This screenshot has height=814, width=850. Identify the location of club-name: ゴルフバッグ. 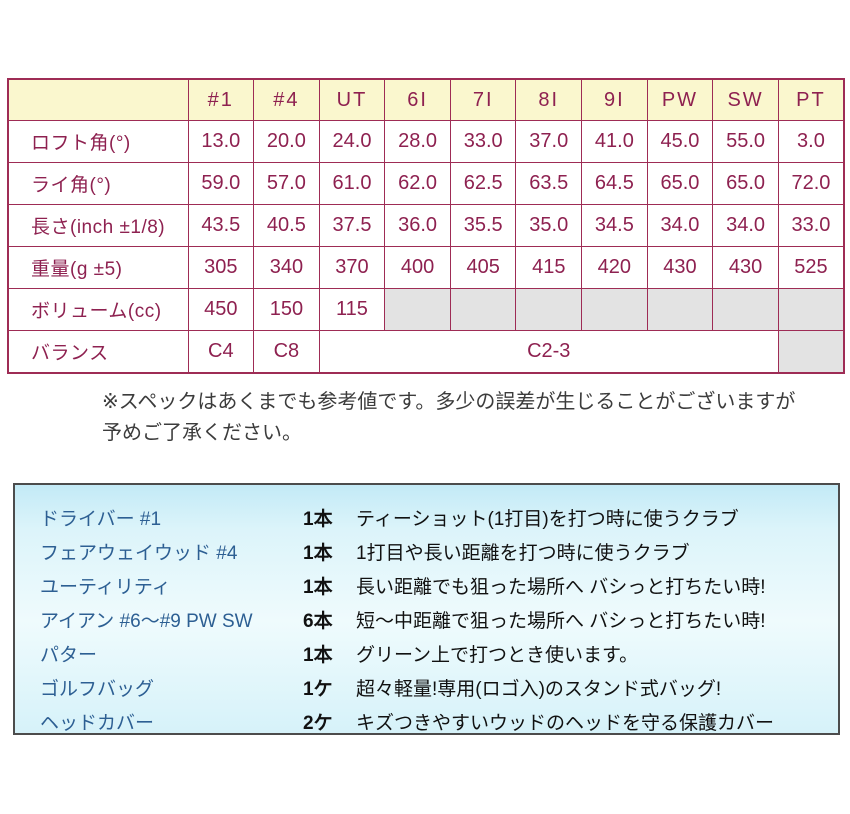
(97, 689).